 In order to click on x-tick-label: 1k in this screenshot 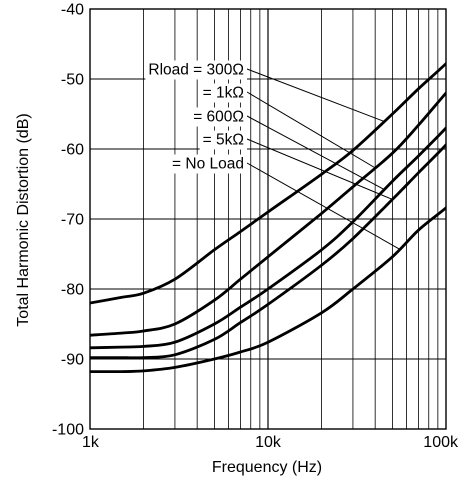, I will do `click(91, 442)`.